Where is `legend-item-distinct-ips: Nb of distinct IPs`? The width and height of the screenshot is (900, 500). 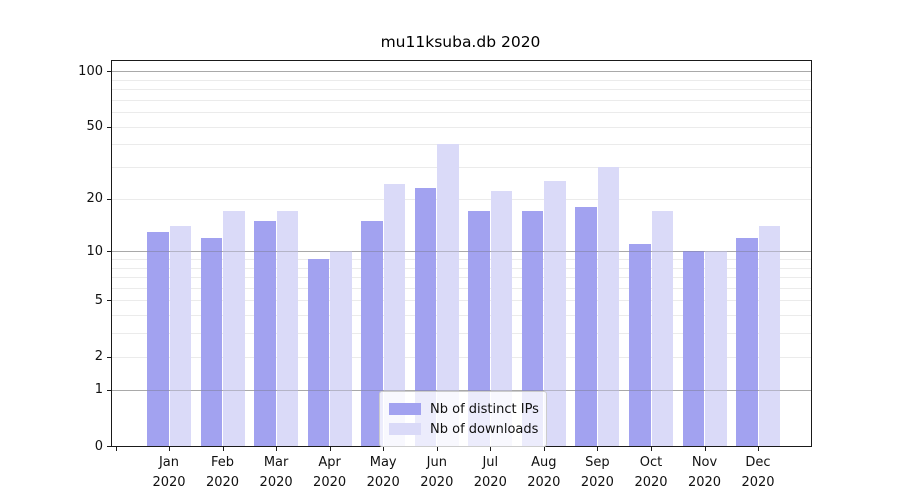
legend-item-distinct-ips: Nb of distinct IPs is located at coordinates (464, 409).